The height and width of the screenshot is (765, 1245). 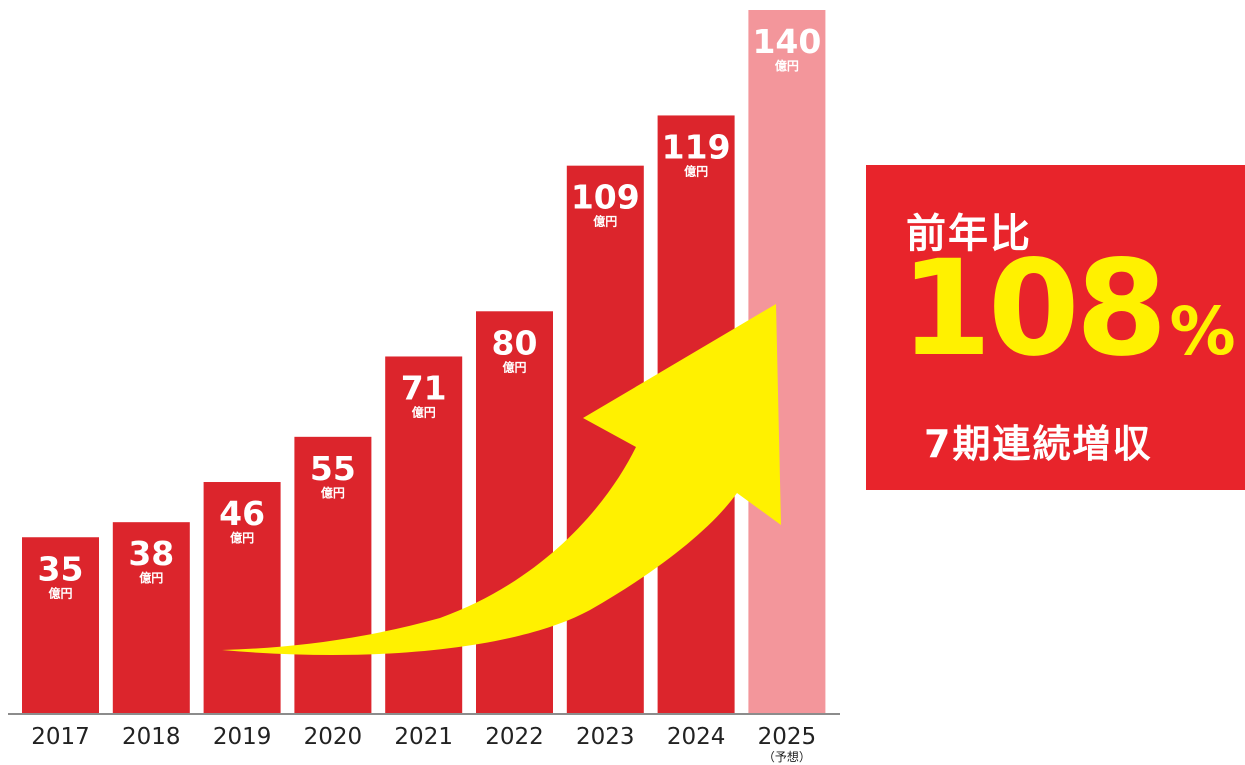 I want to click on bar-2021, so click(x=424, y=534).